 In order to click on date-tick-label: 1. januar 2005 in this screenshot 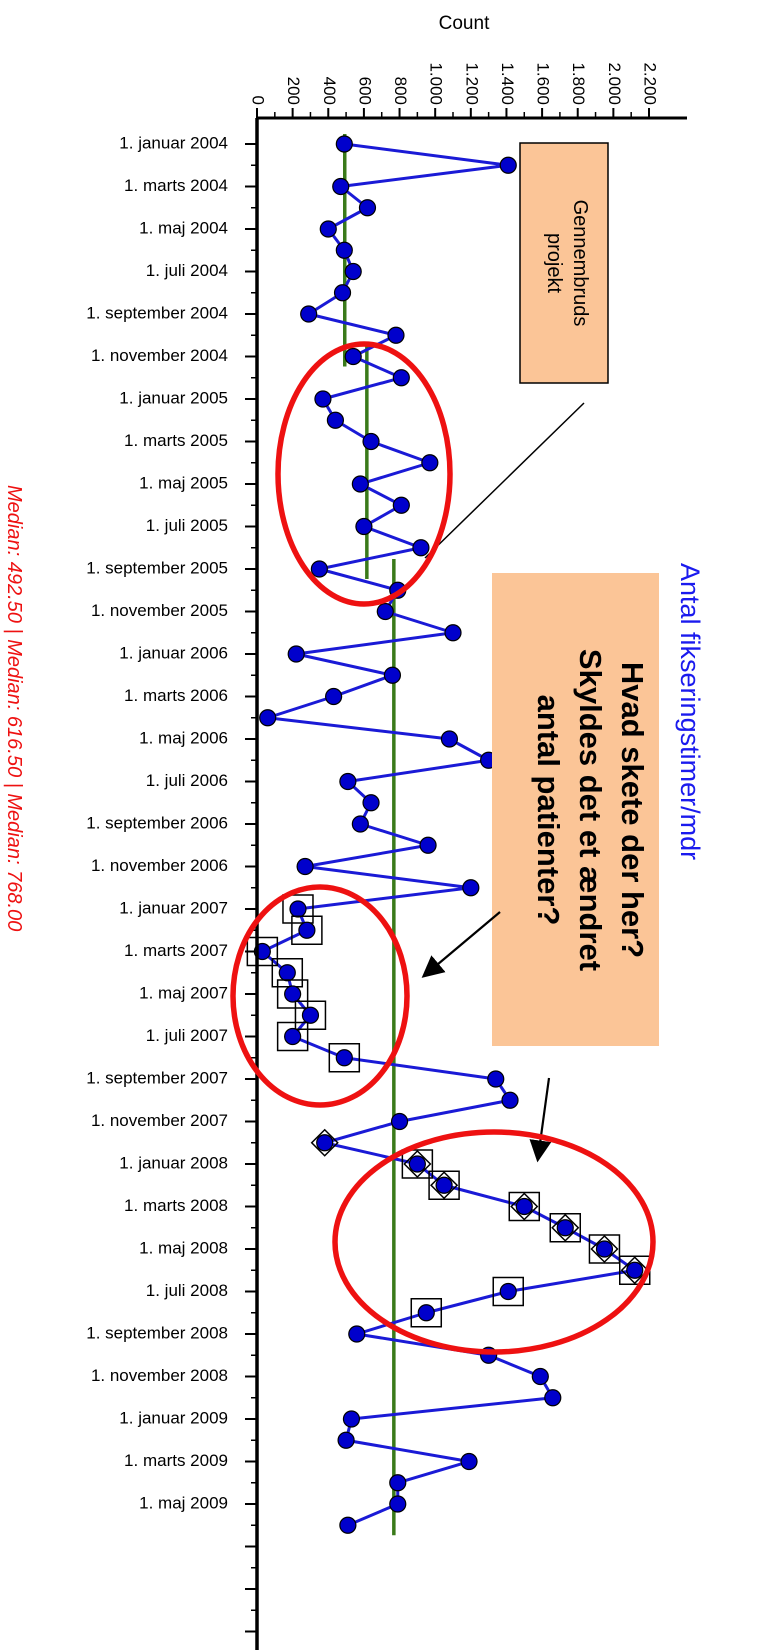, I will do `click(173, 397)`.